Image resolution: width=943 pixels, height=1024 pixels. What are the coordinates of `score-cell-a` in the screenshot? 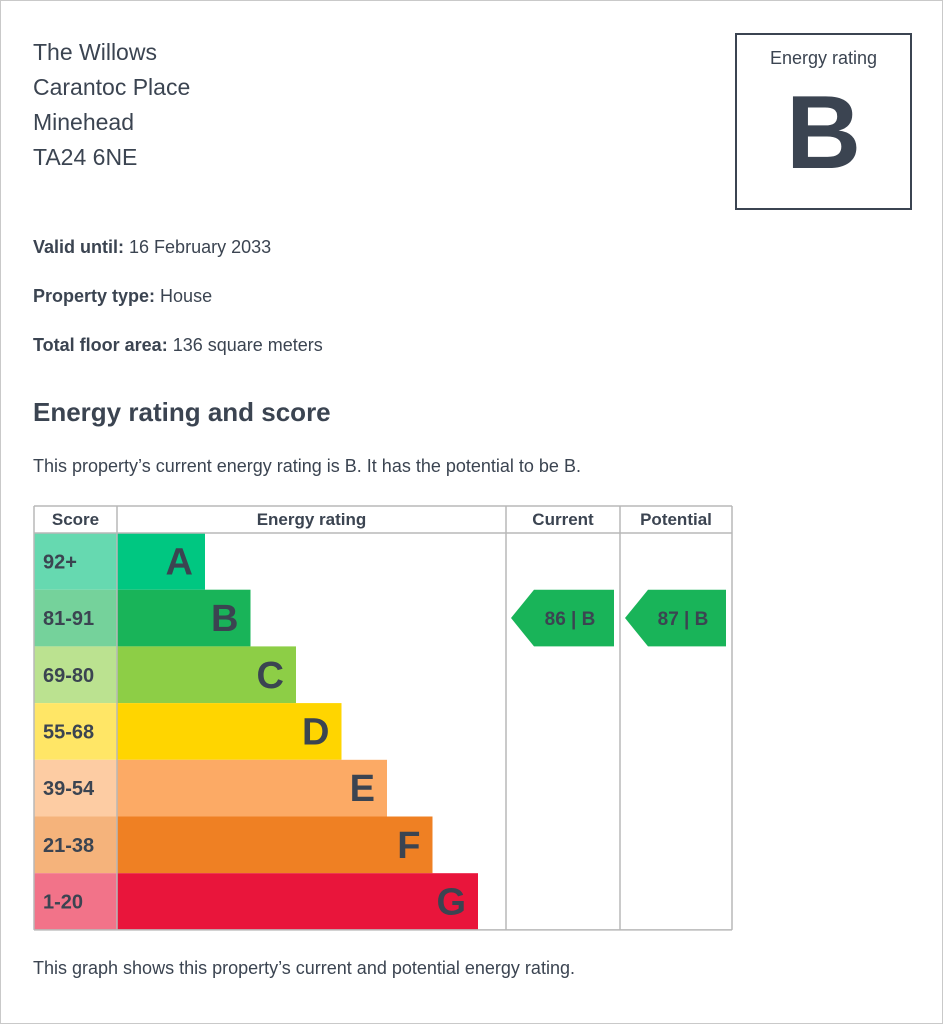 It's located at (75, 561).